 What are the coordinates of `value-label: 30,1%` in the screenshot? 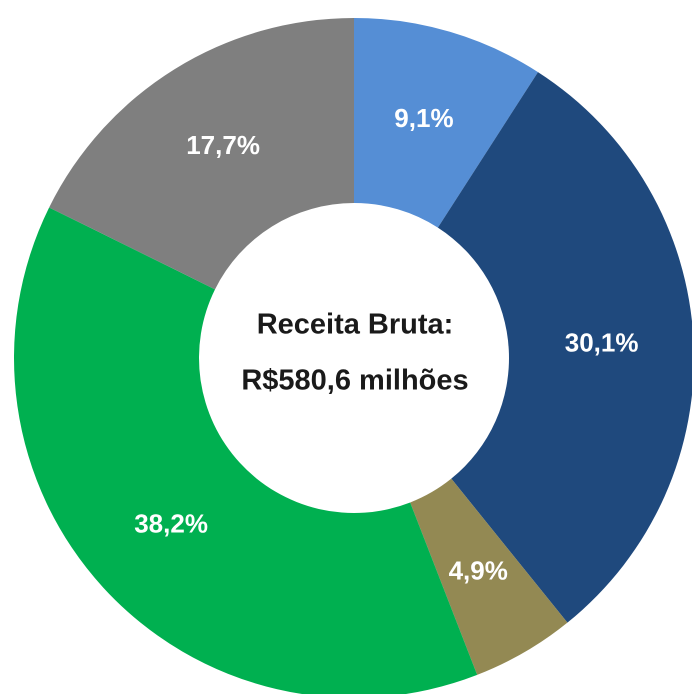 It's located at (602, 343).